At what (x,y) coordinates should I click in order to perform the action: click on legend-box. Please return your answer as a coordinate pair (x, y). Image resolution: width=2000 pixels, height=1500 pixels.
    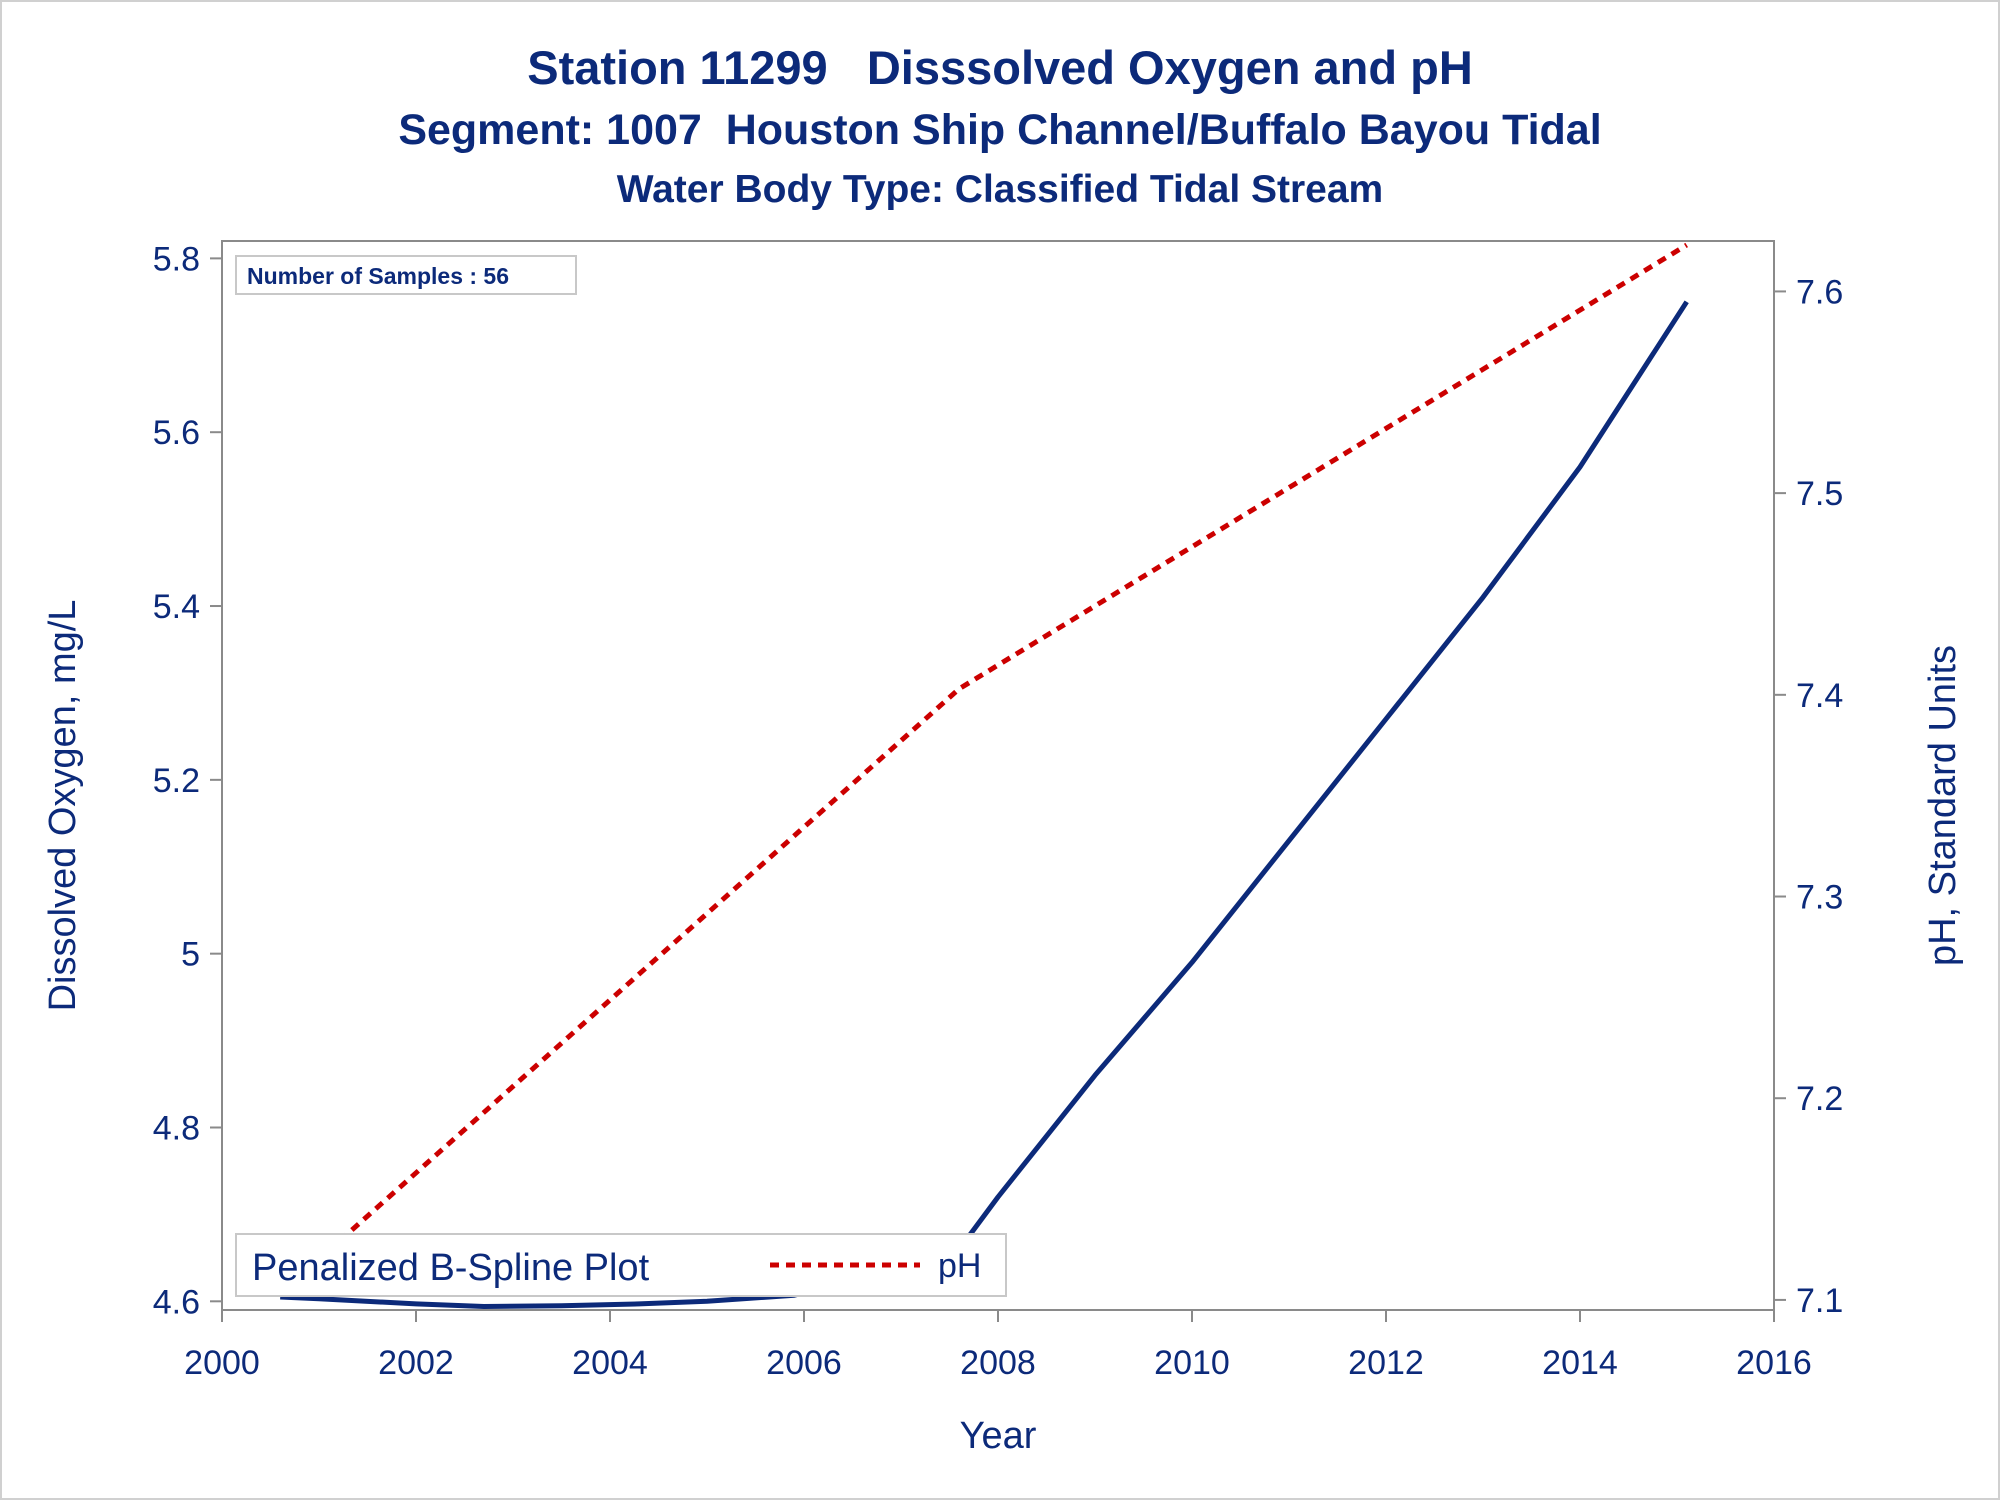
    Looking at the image, I should click on (621, 1265).